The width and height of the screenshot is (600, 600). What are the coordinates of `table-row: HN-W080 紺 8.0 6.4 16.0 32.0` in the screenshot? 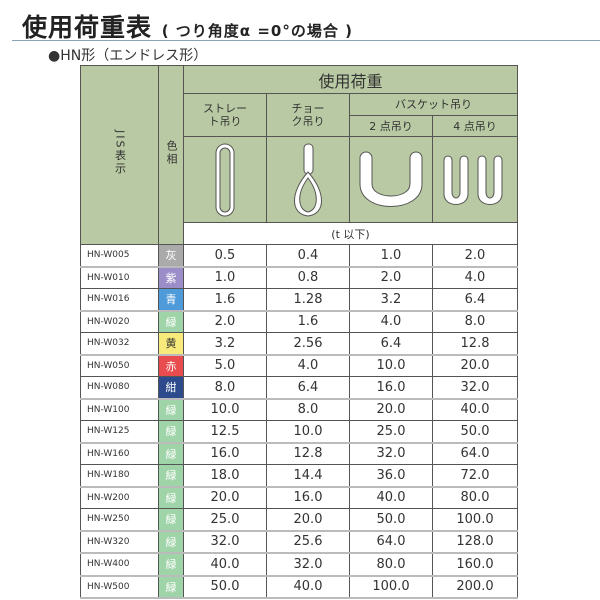 It's located at (299, 388).